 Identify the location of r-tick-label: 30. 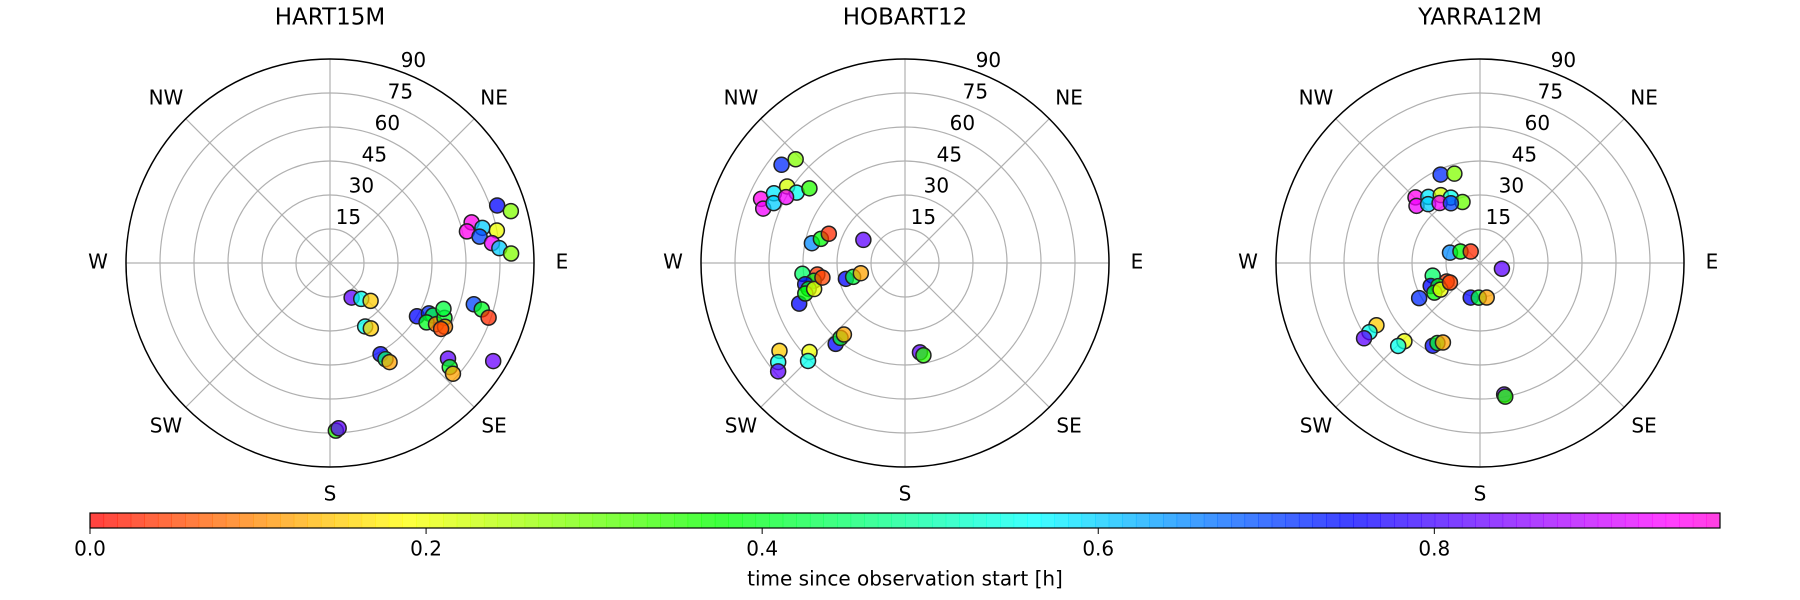
(361, 186).